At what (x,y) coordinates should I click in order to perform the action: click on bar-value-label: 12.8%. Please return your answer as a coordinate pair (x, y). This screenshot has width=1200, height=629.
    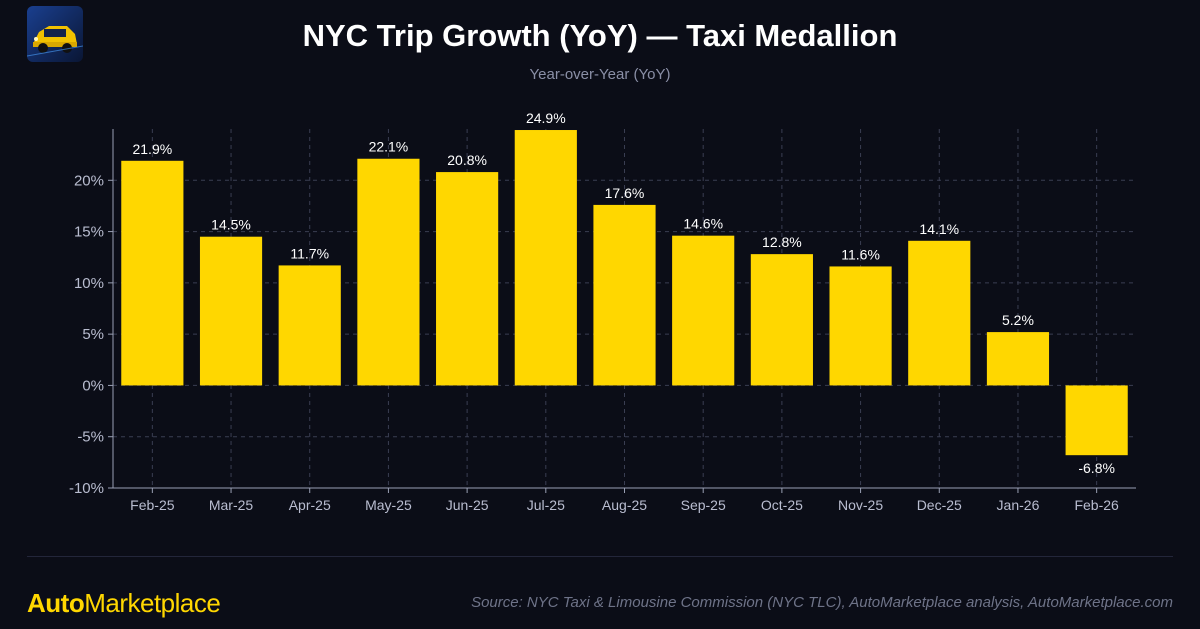
    Looking at the image, I should click on (782, 242).